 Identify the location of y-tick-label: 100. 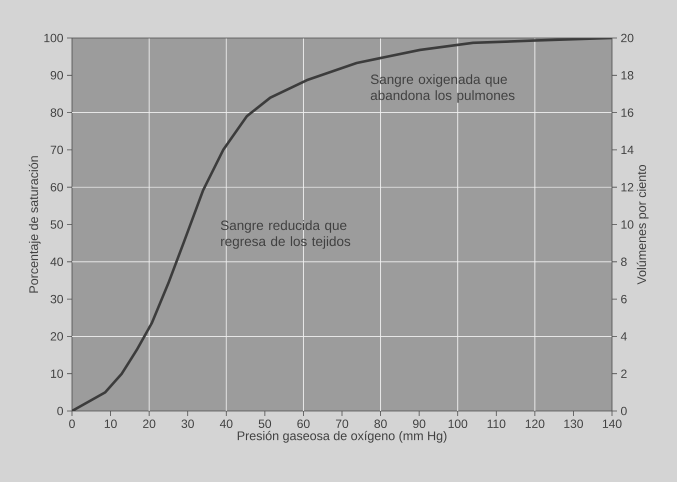
(53, 38).